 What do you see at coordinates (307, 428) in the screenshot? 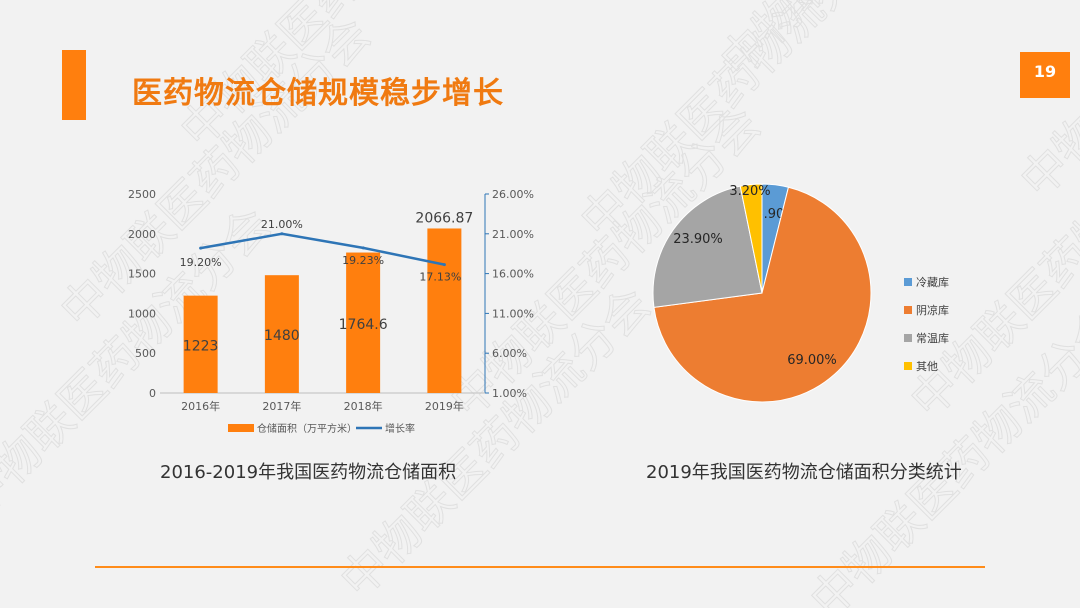
I see `legend-bar-label: 仓储面积（万平方米）` at bounding box center [307, 428].